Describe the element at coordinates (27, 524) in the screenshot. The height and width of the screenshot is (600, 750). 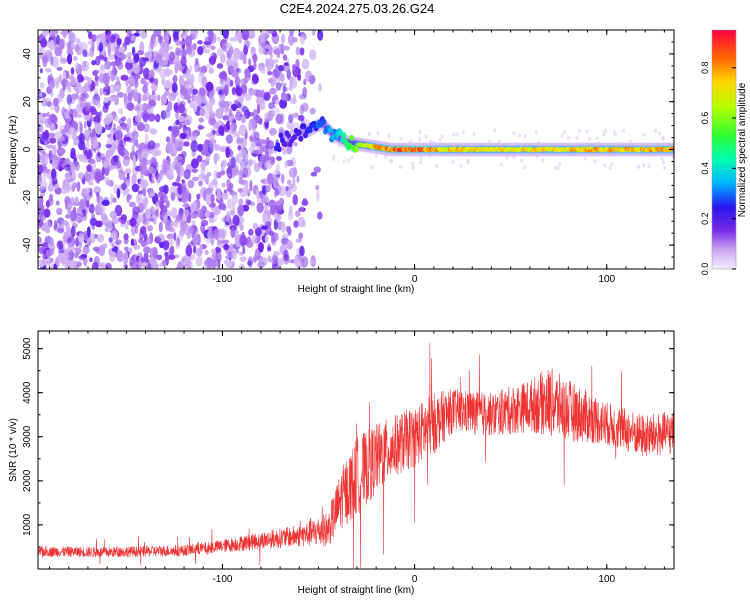
I see `y-tick-label: 1000` at that location.